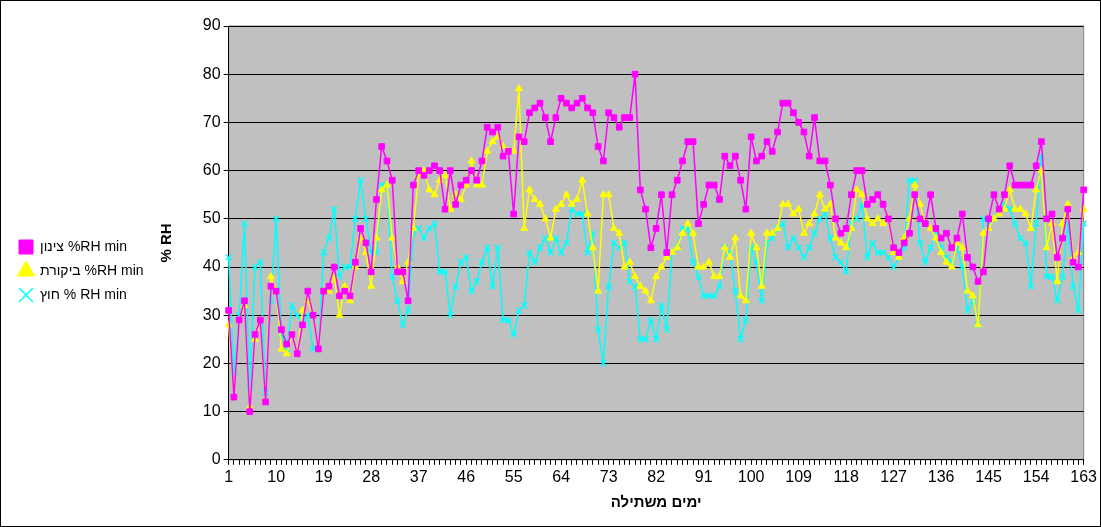  I want to click on x-tick-label: 109, so click(799, 476).